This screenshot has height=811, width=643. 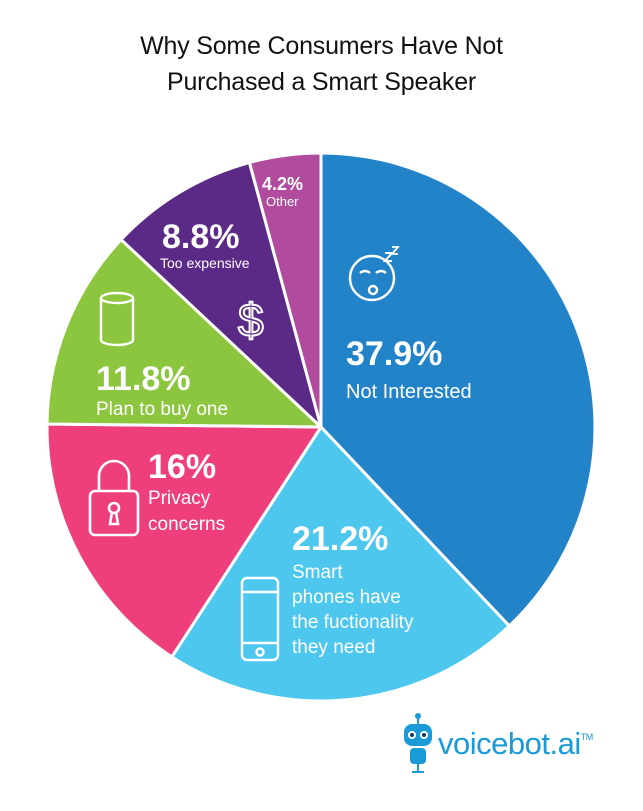 I want to click on chart-title-line-1: Why Some Consumers Have Not, so click(x=321, y=46).